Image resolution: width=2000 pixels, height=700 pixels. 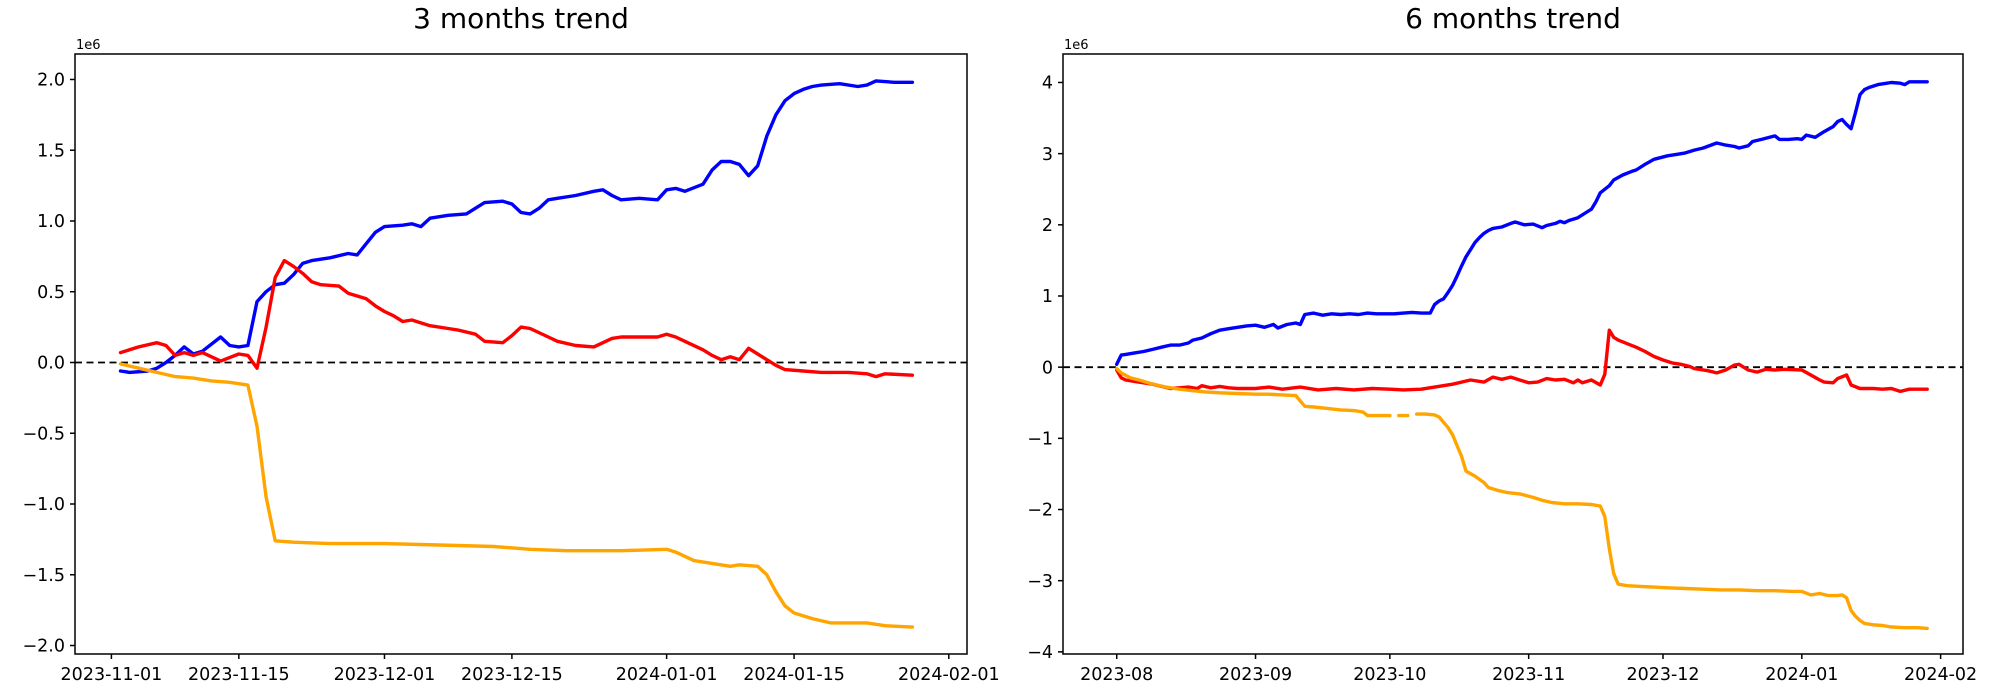 I want to click on y-tick-label: 1.5, so click(x=51, y=151).